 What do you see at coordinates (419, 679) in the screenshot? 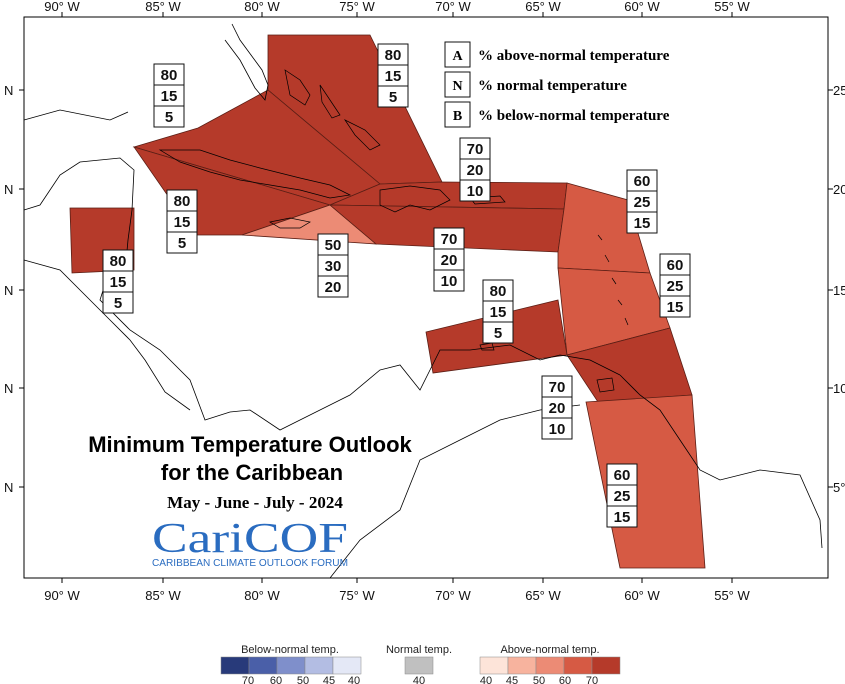
I see `colorbar-tick-normal: 40` at bounding box center [419, 679].